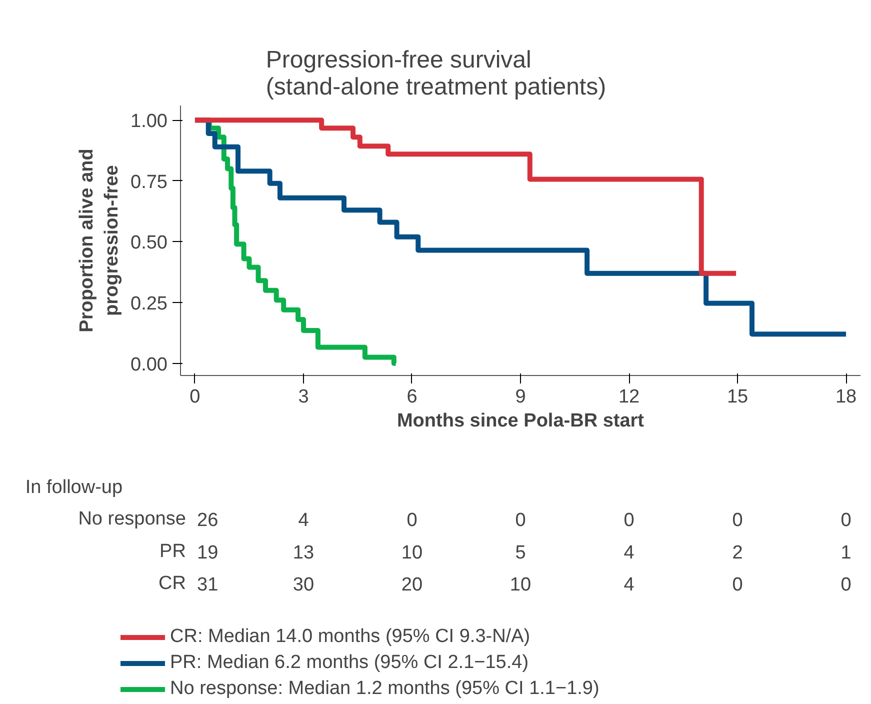 The width and height of the screenshot is (871, 704). Describe the element at coordinates (629, 397) in the screenshot. I see `x-tick-label: 12` at that location.